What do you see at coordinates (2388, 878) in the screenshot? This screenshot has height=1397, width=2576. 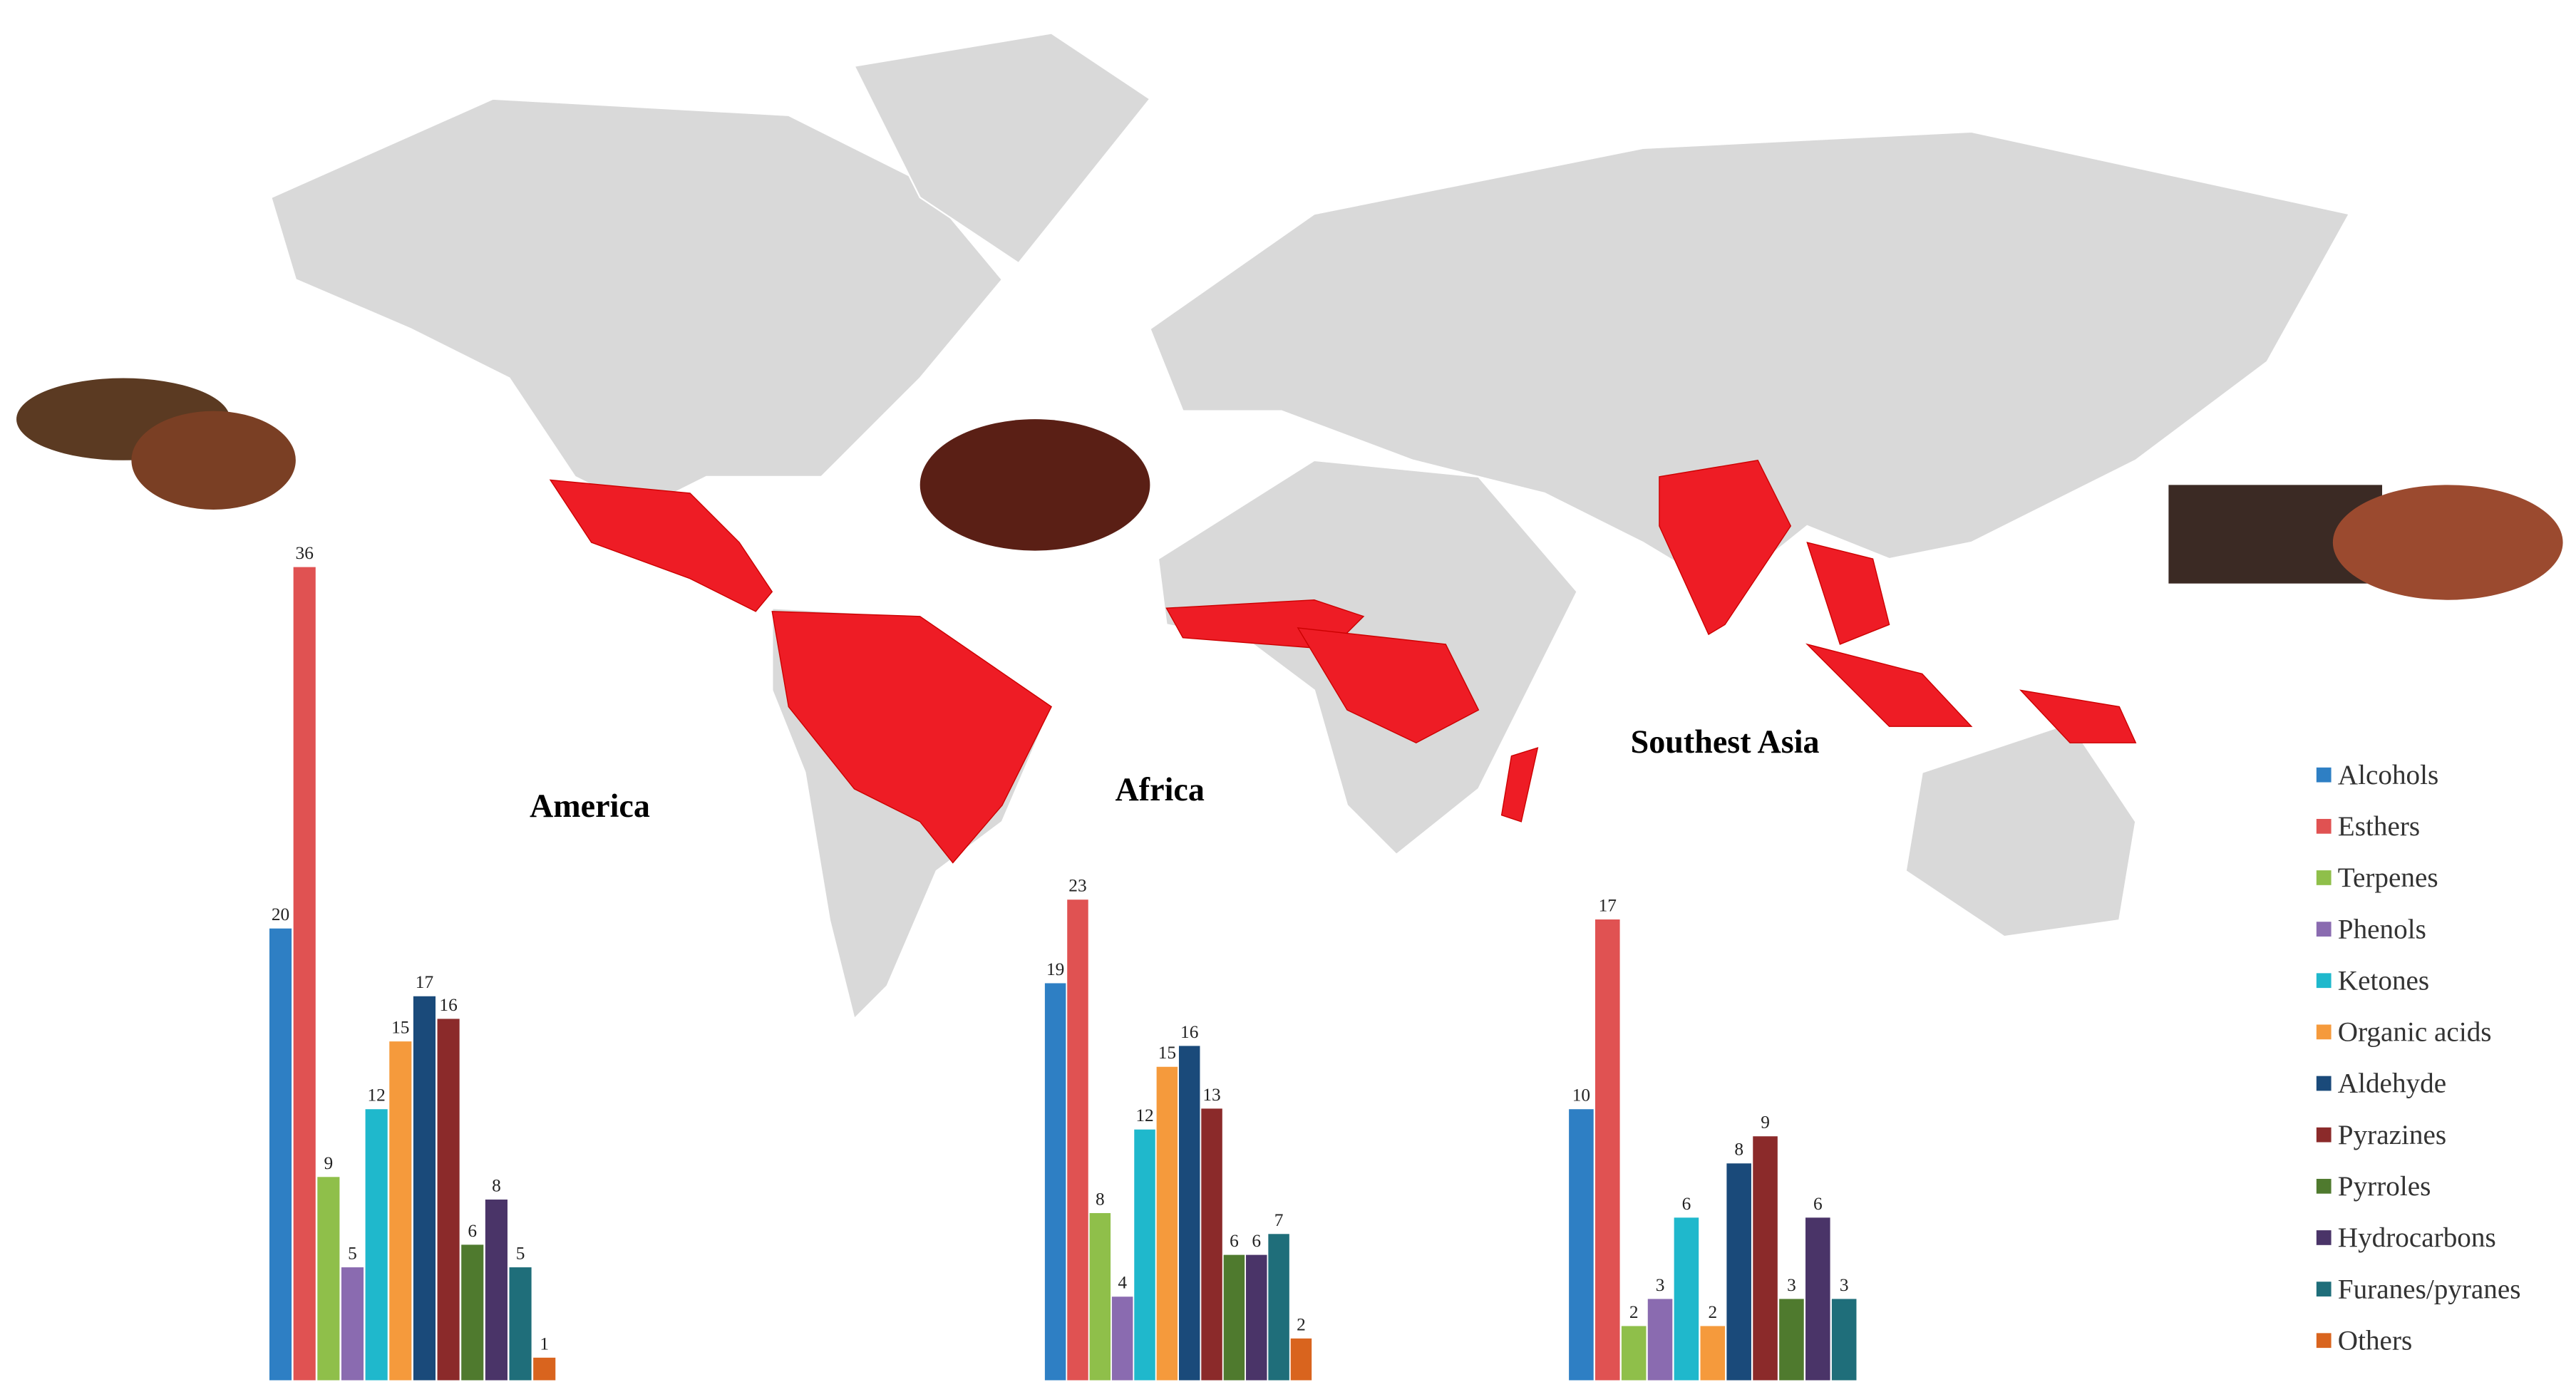 I see `legend-label: Terpenes` at bounding box center [2388, 878].